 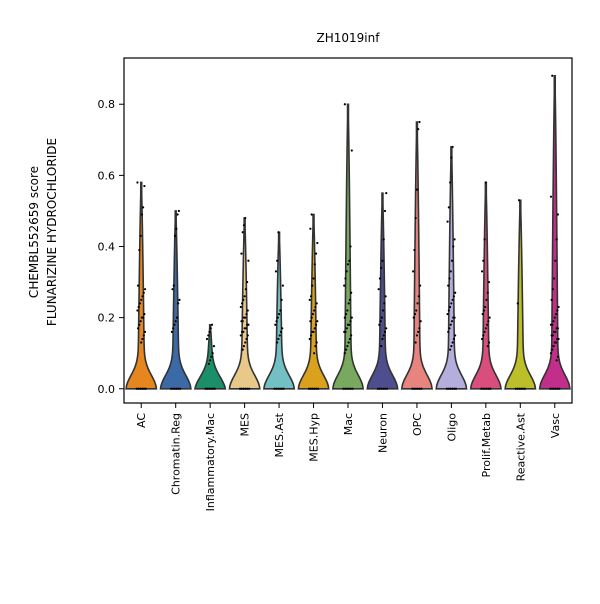 I want to click on y-axis-label-line-2: FLUNARIZINE HYDROCHLORIDE, so click(x=52, y=232).